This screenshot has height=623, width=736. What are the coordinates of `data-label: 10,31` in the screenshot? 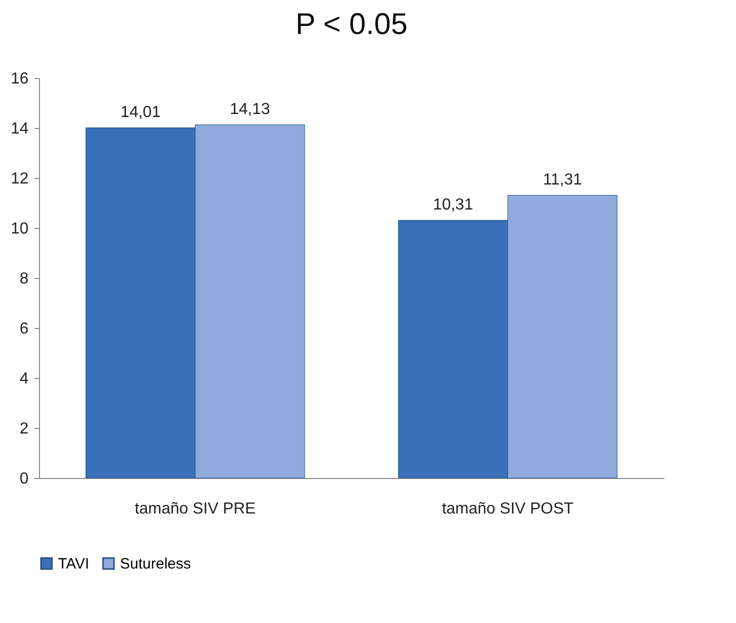 It's located at (453, 205).